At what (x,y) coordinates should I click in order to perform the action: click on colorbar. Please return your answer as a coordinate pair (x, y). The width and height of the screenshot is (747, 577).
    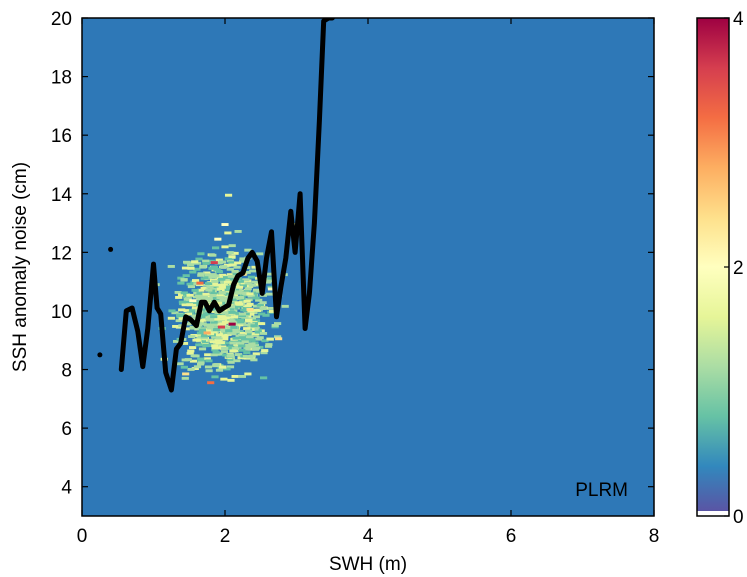
    Looking at the image, I should click on (713, 267).